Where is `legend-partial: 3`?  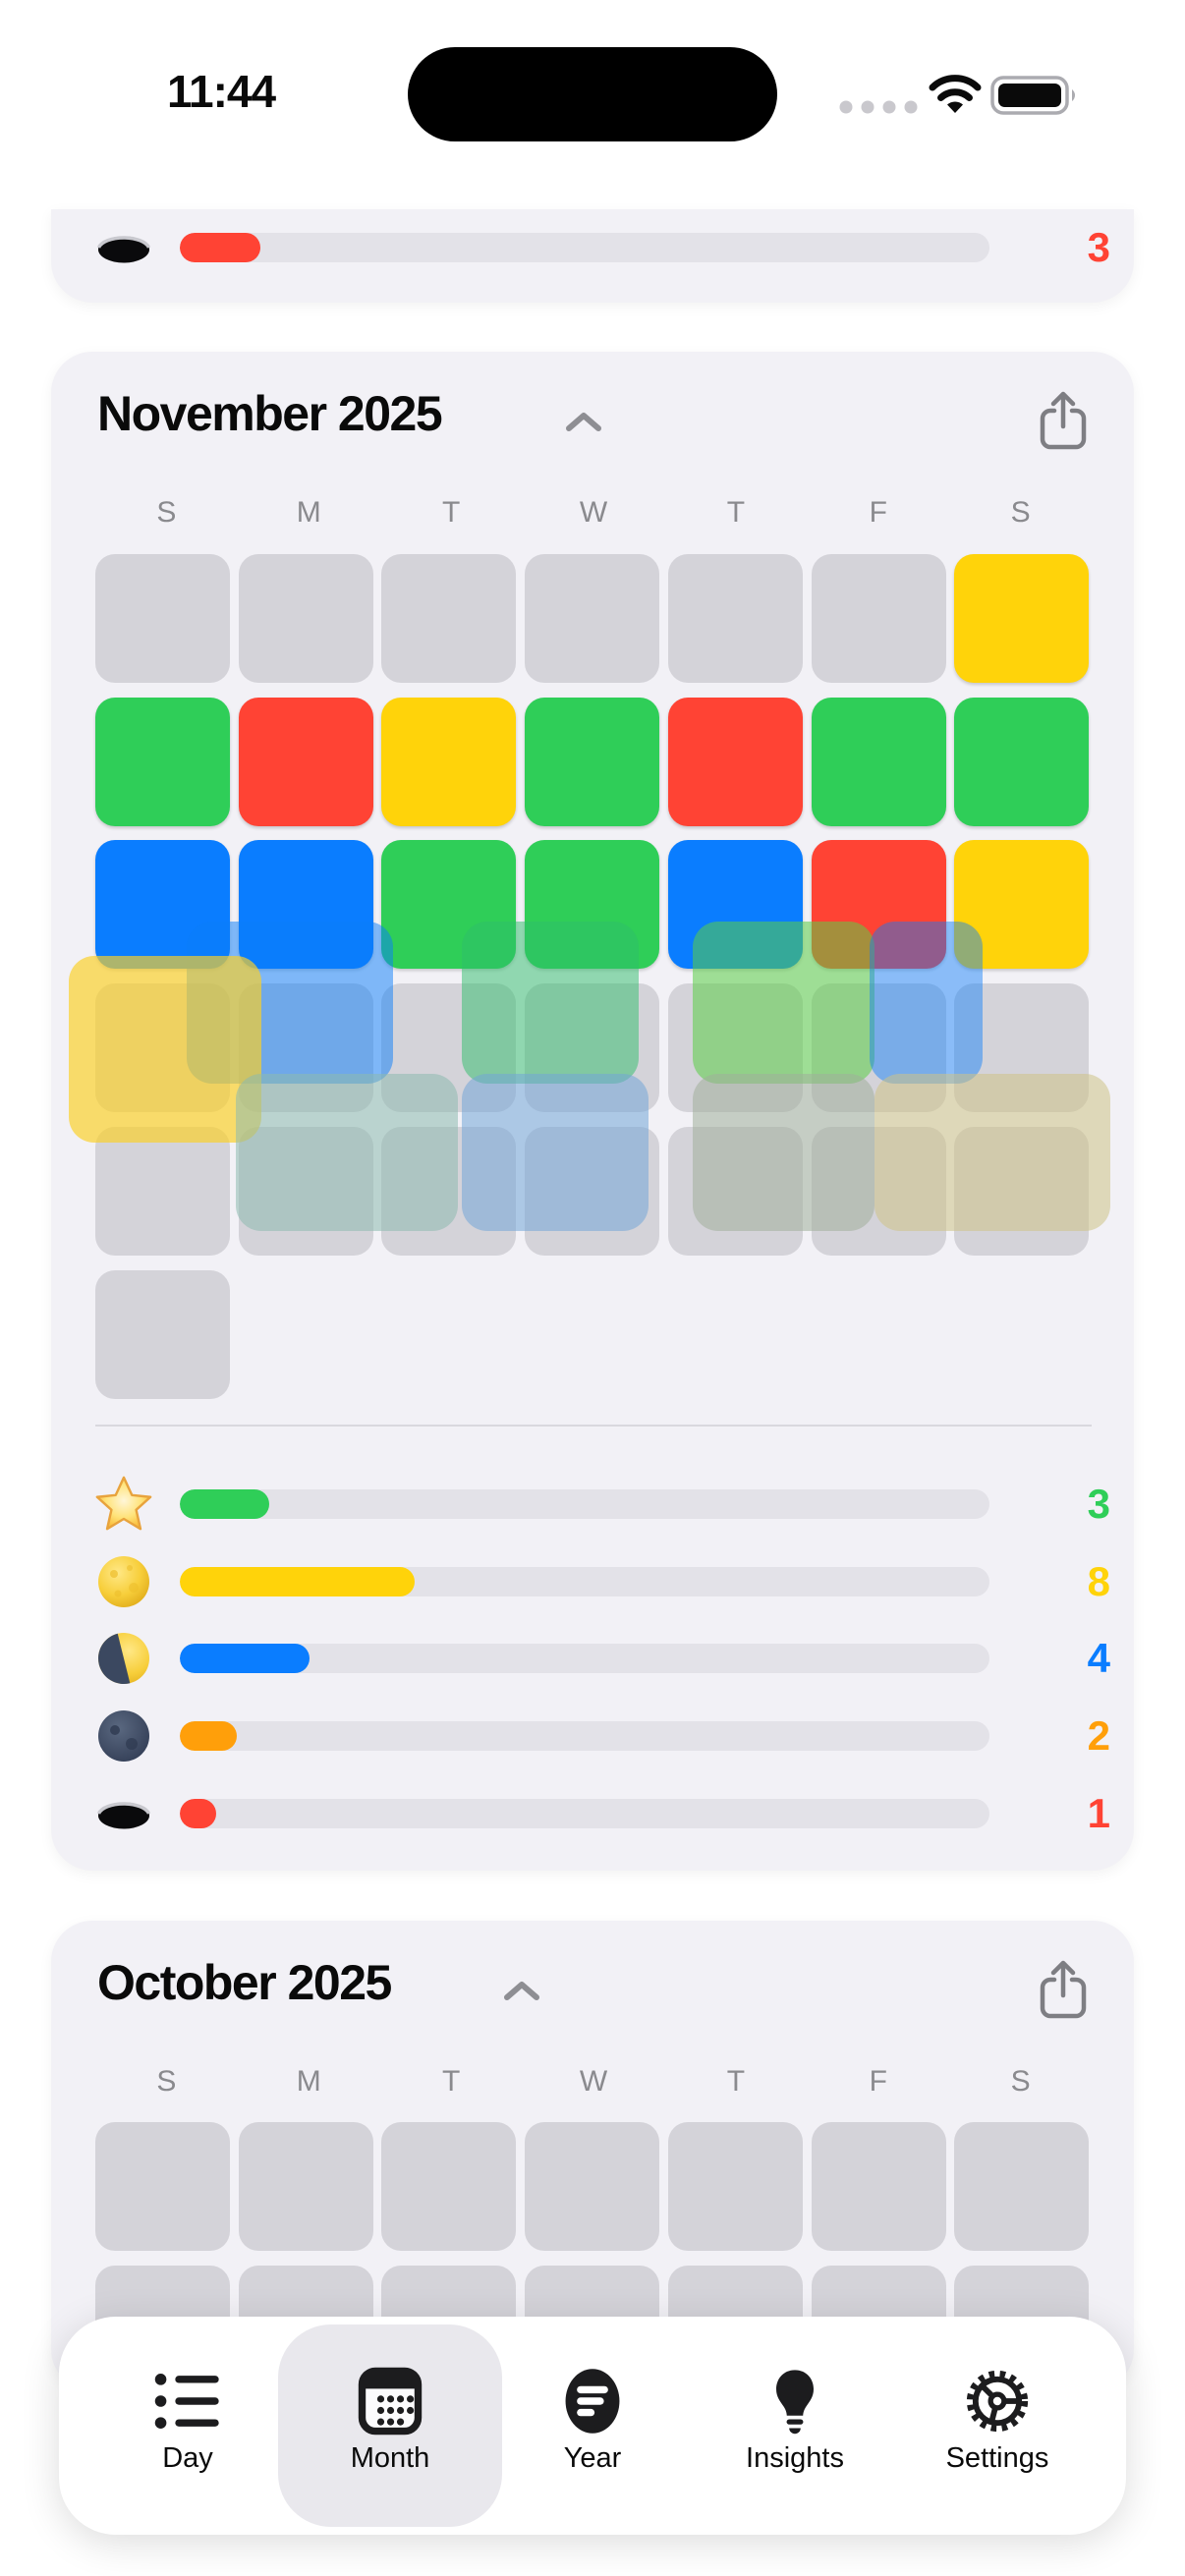 legend-partial: 3 is located at coordinates (592, 248).